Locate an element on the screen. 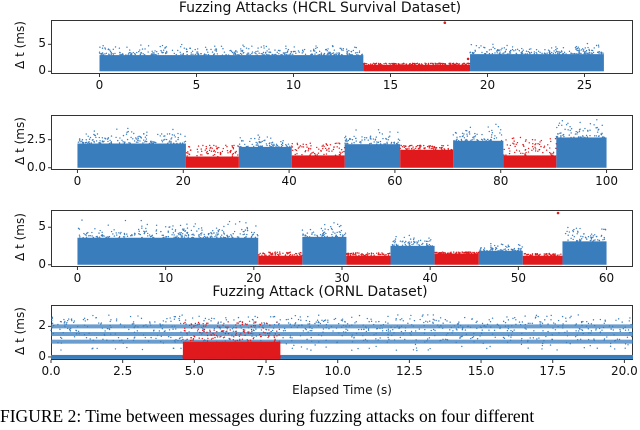 This screenshot has width=640, height=430. title-hcrl-survival: Fuzzing Attacks (HCRL Survival Dataset) is located at coordinates (320, 8).